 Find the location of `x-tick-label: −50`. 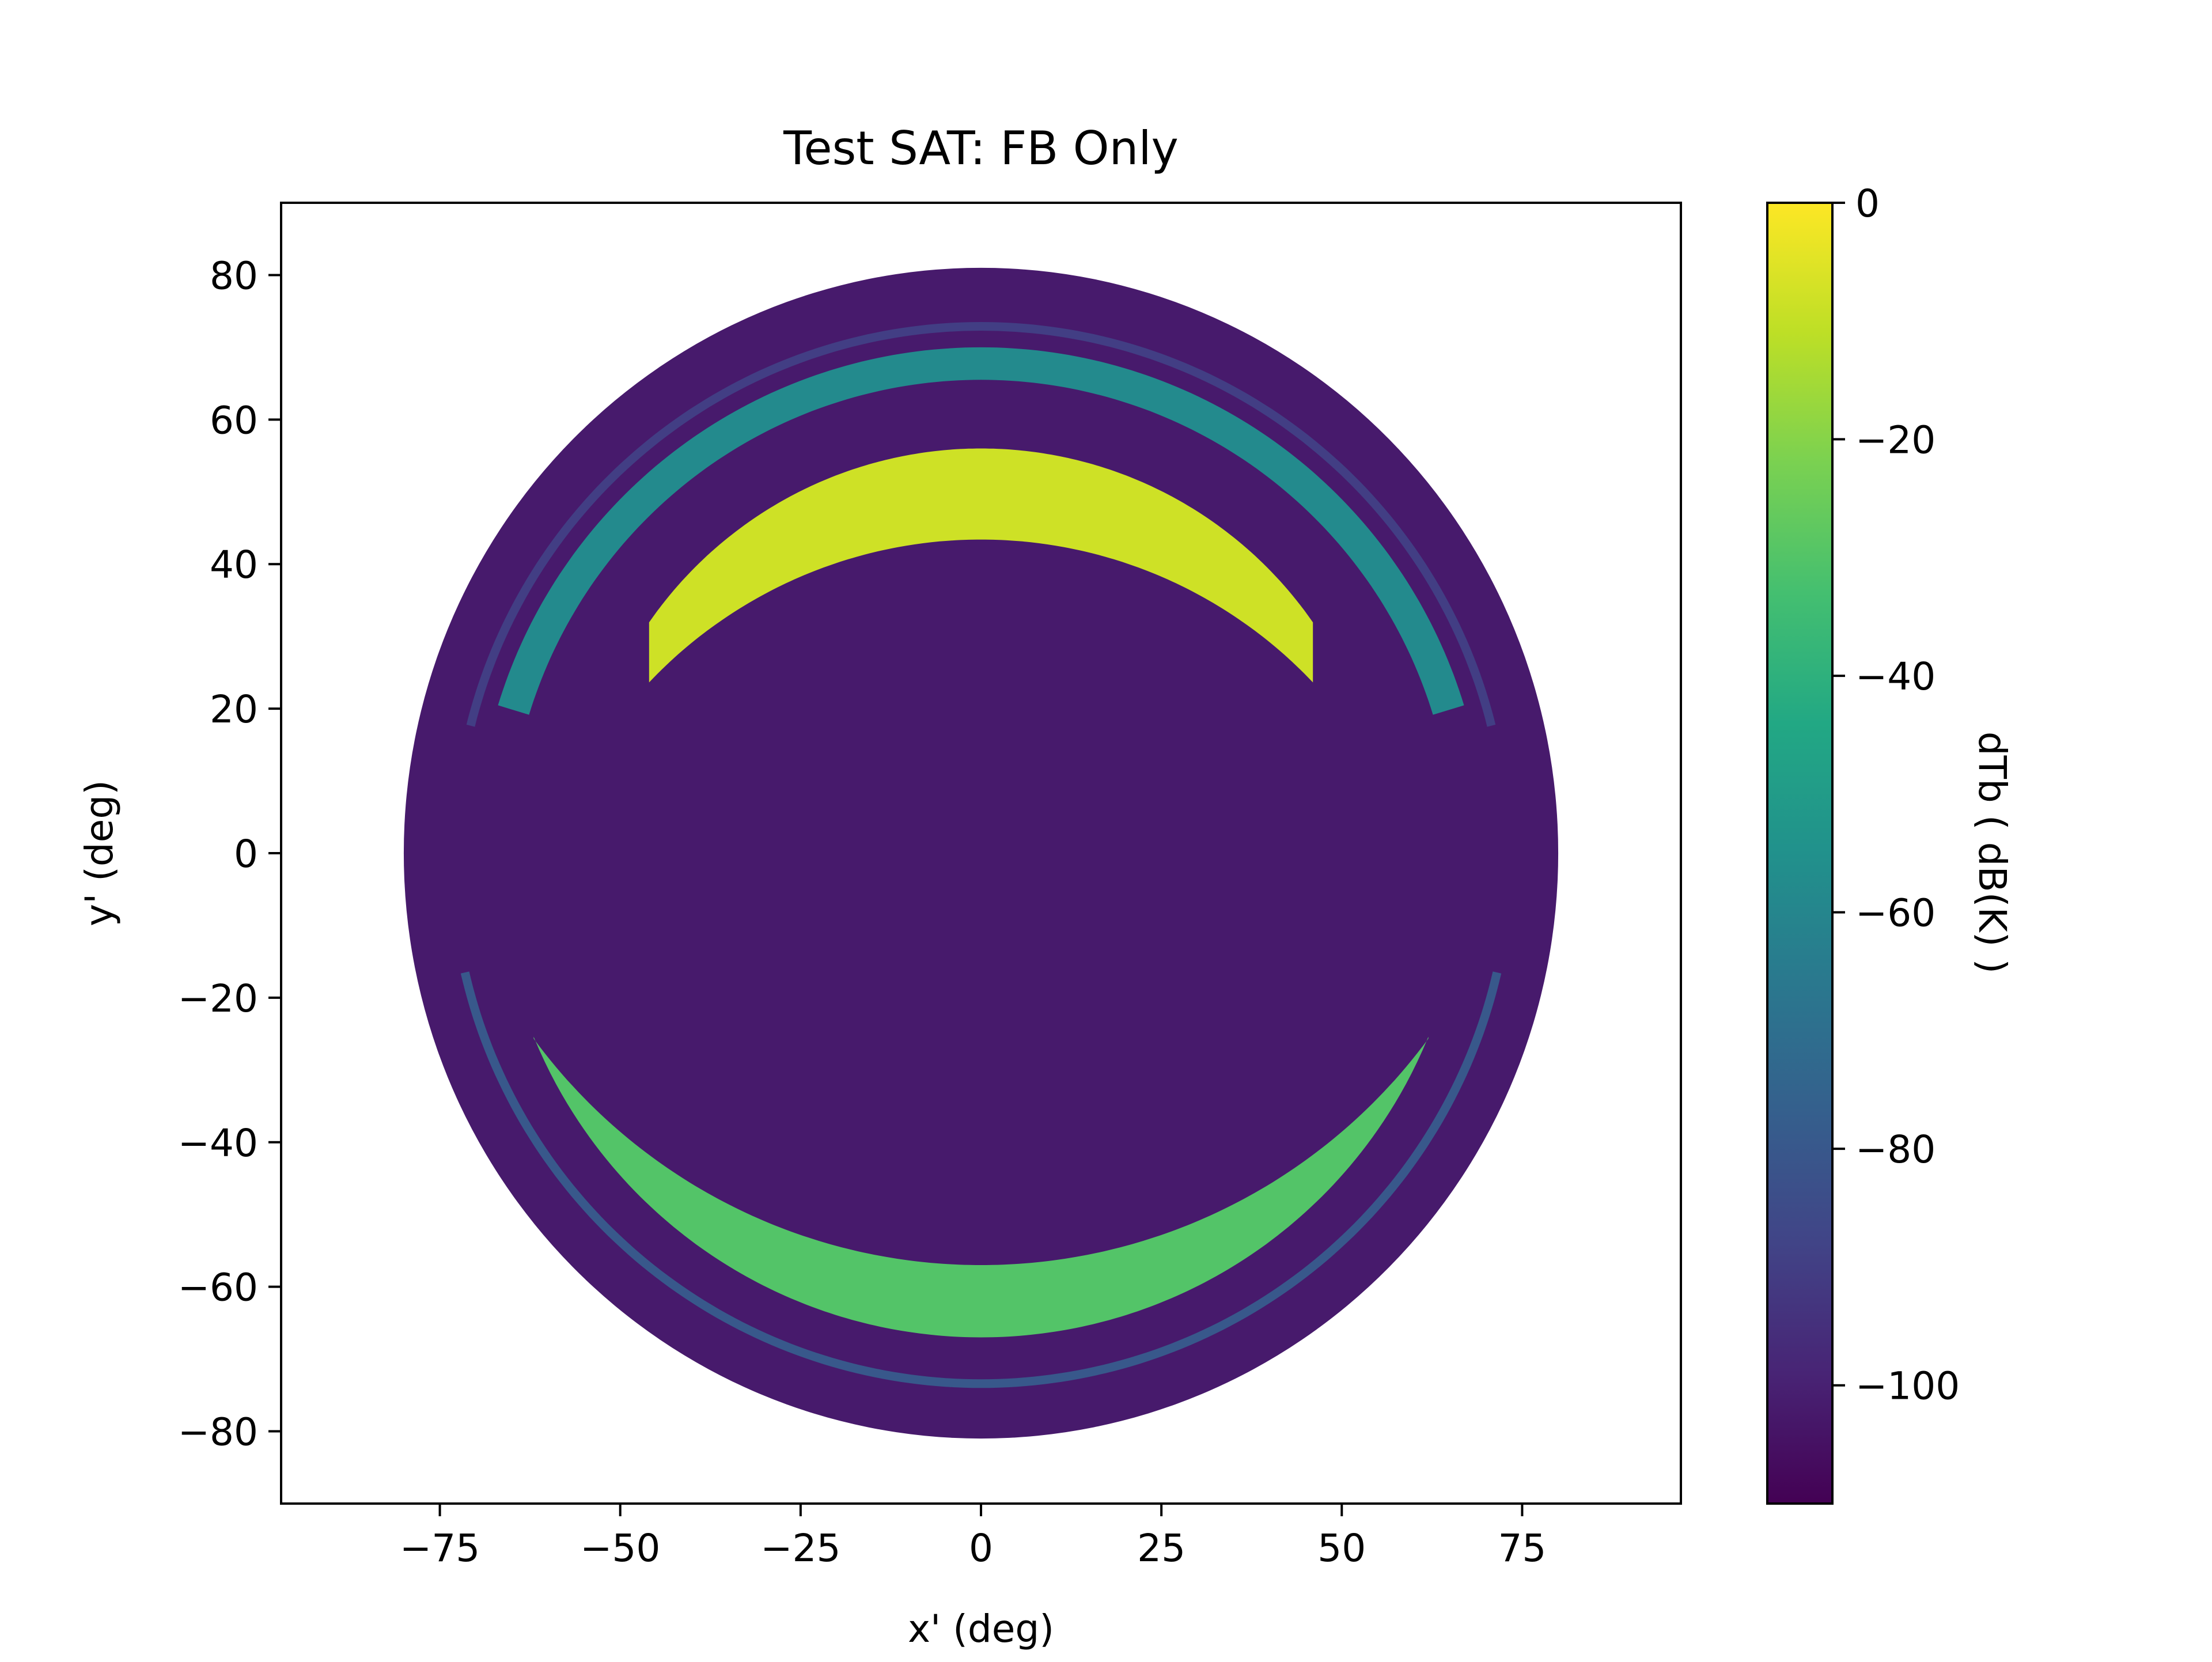

x-tick-label: −50 is located at coordinates (620, 1548).